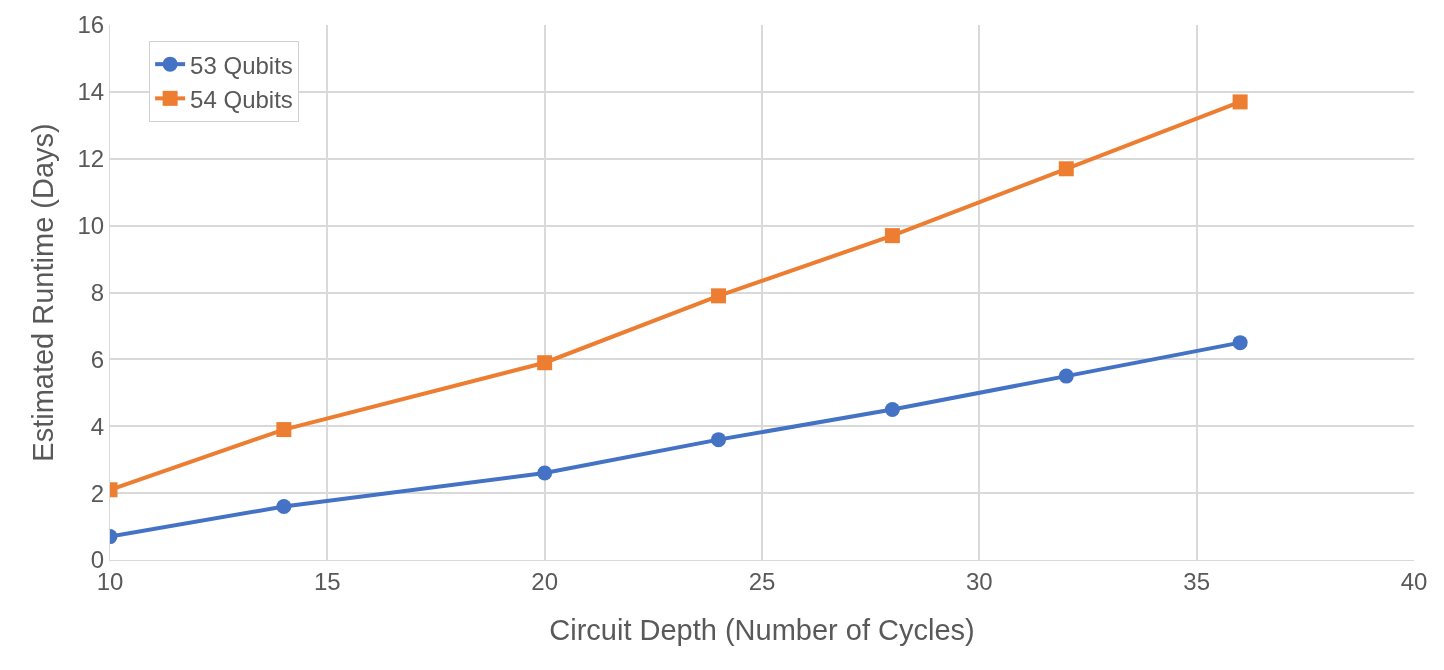 This screenshot has width=1444, height=670. Describe the element at coordinates (241, 65) in the screenshot. I see `legend-label: 53 Qubits` at that location.